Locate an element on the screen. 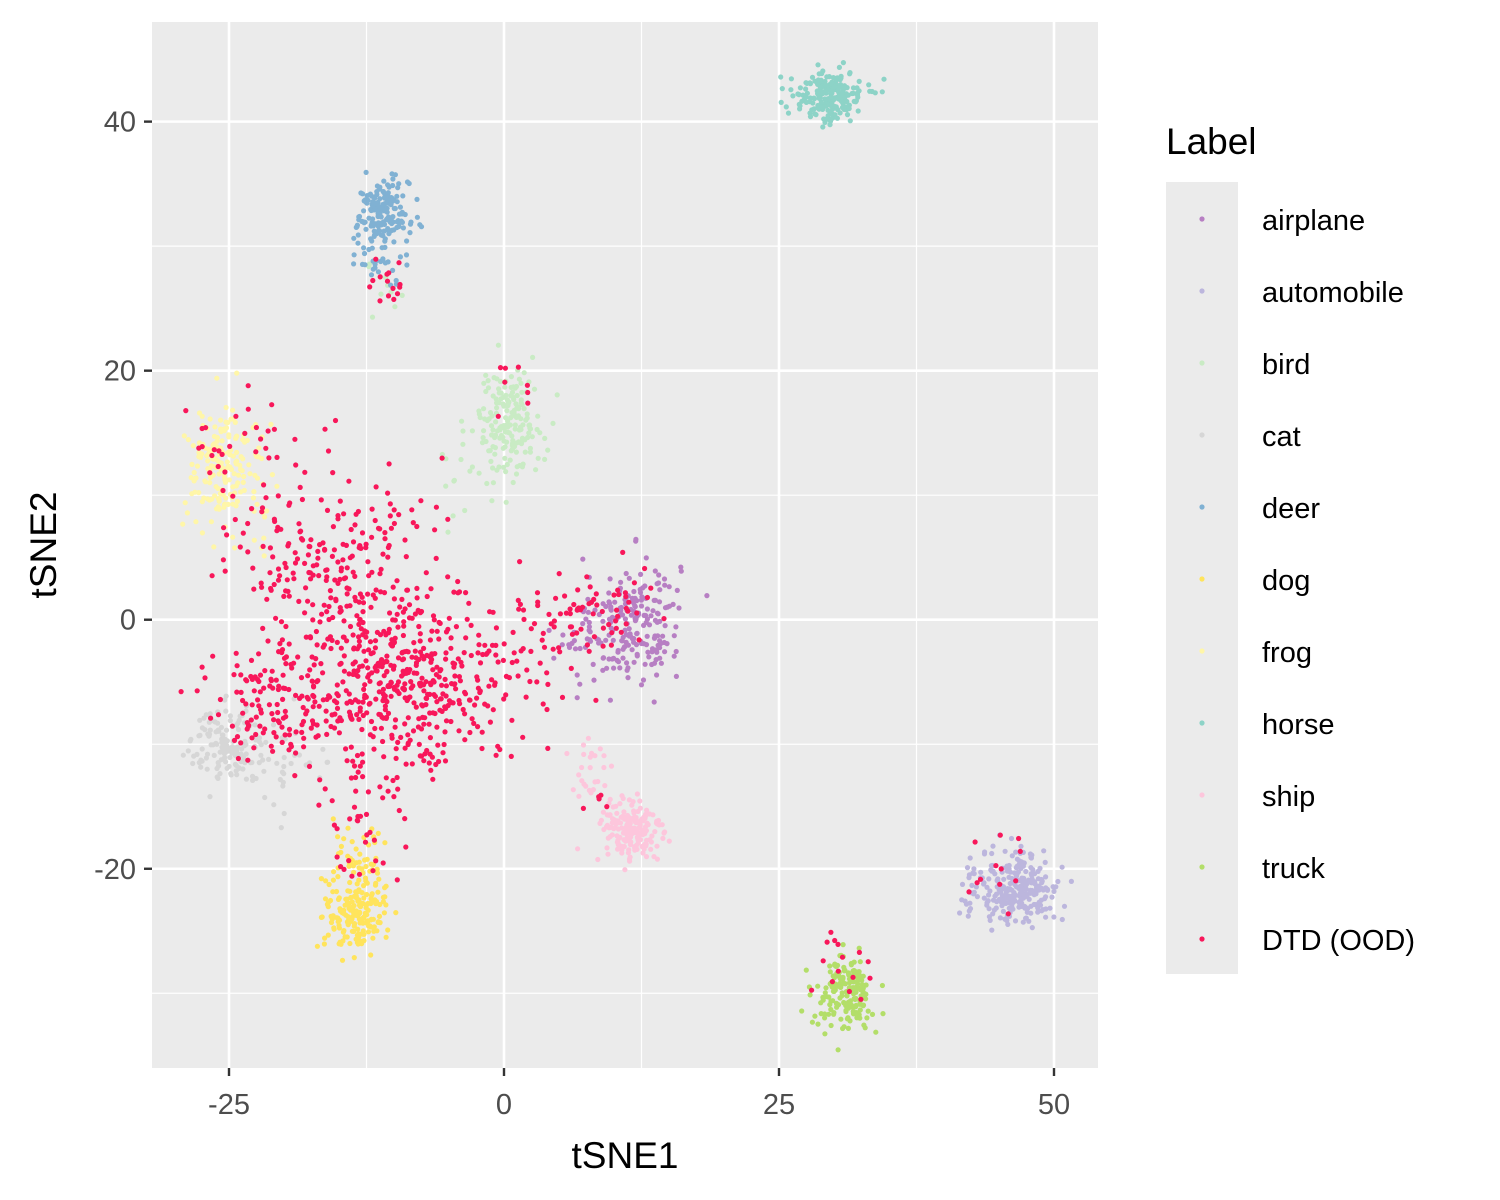  x-axis: -25 0 25 50 is located at coordinates (639, 1094).